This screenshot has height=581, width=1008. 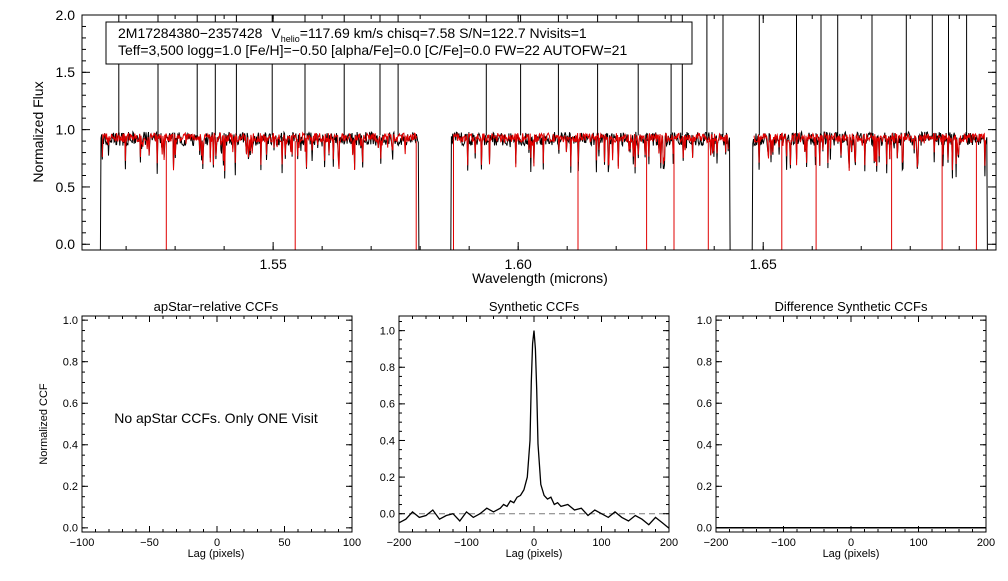 I want to click on apstar-ccf-message: No apStar CCFs. Only ONE Visit, so click(x=216, y=418).